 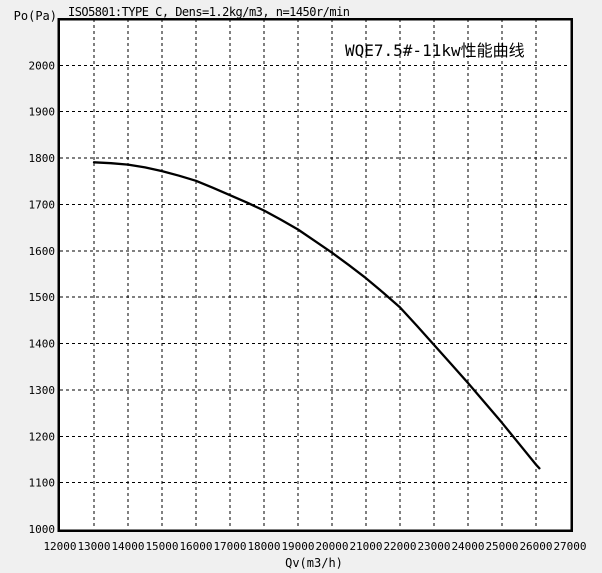 What do you see at coordinates (467, 546) in the screenshot?
I see `x-tick-label: 24000` at bounding box center [467, 546].